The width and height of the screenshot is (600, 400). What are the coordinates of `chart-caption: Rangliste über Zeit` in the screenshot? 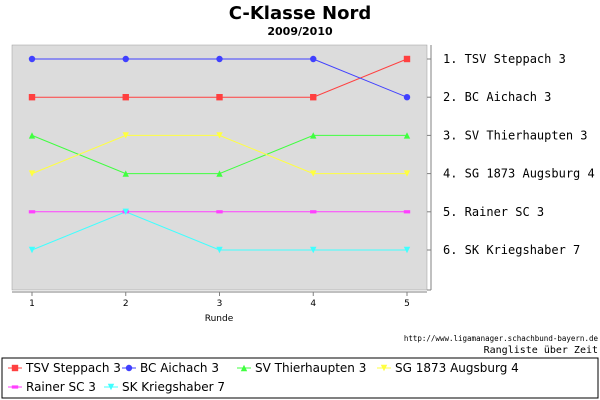 It's located at (541, 350).